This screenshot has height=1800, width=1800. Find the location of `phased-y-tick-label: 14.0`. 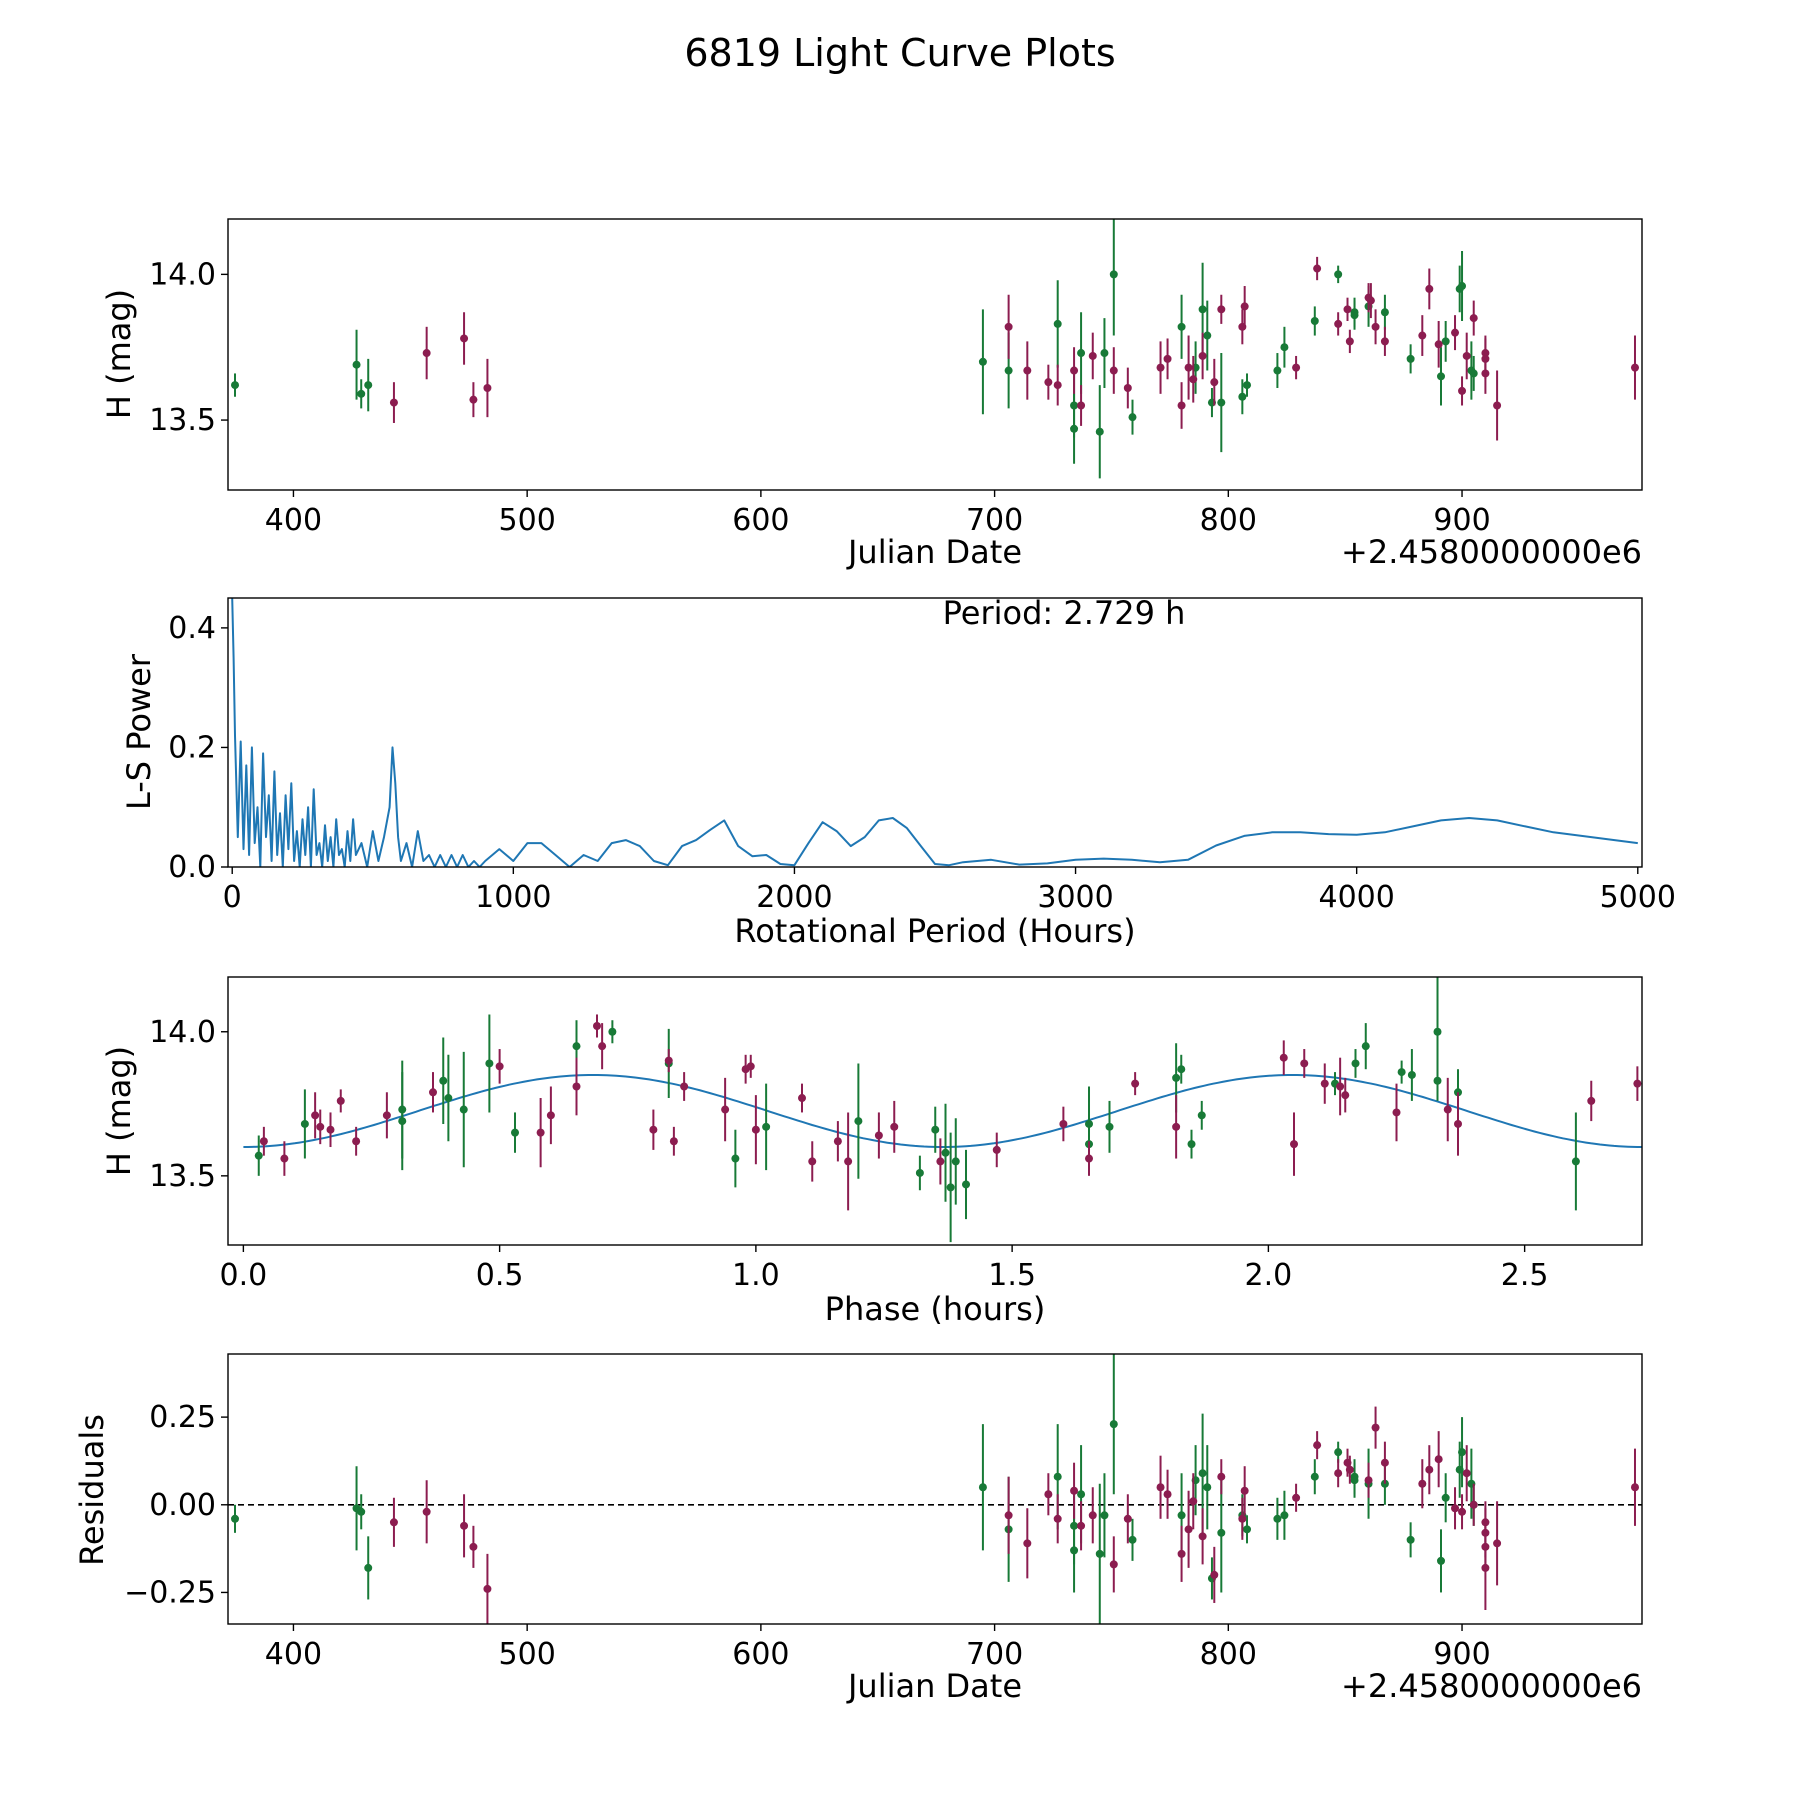

phased-y-tick-label: 14.0 is located at coordinates (182, 1032).